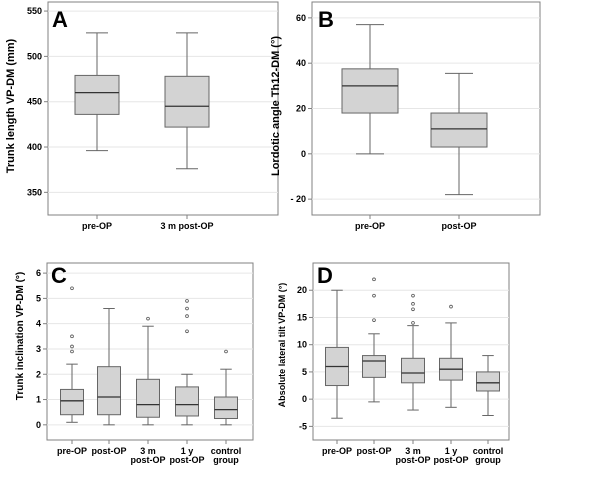  What do you see at coordinates (276, 106) in the screenshot?
I see `y-axis-label: Lordotic angle Th12-DM (°)` at bounding box center [276, 106].